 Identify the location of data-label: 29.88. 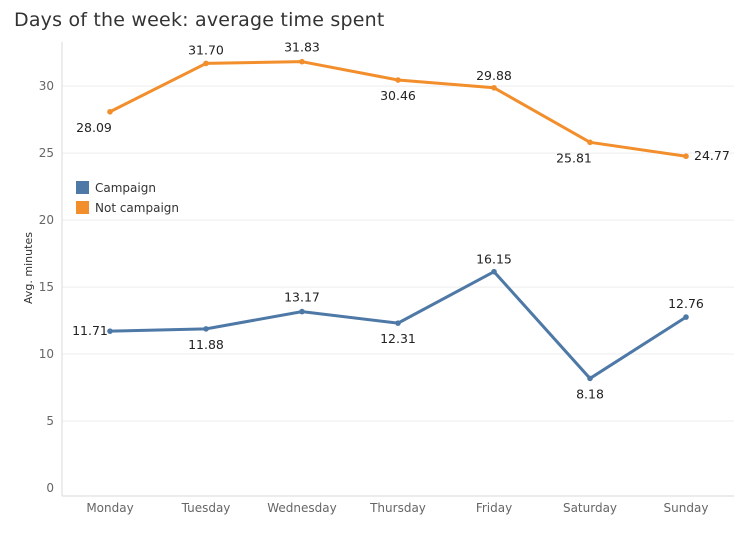
(494, 75).